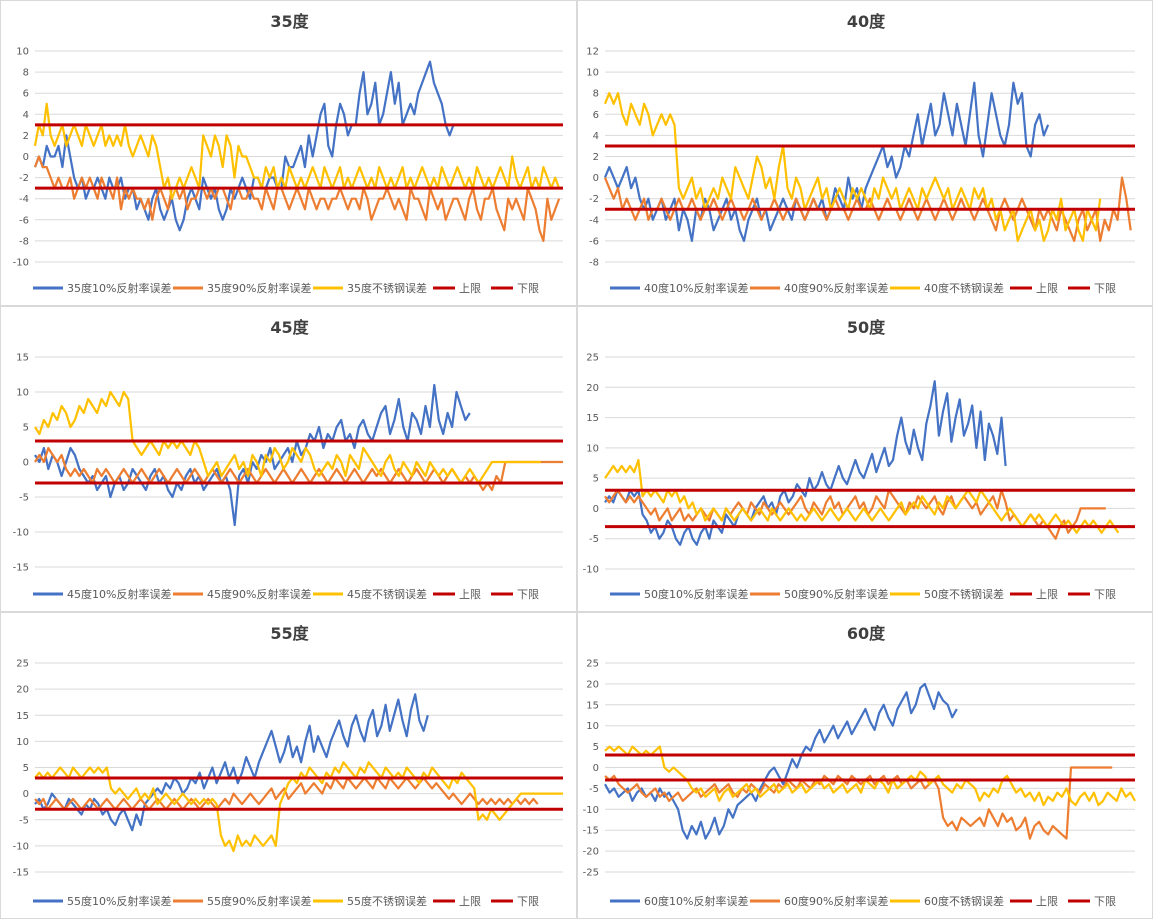 Image resolution: width=1153 pixels, height=919 pixels. Describe the element at coordinates (289, 21) in the screenshot. I see `chart-title: 35度` at that location.